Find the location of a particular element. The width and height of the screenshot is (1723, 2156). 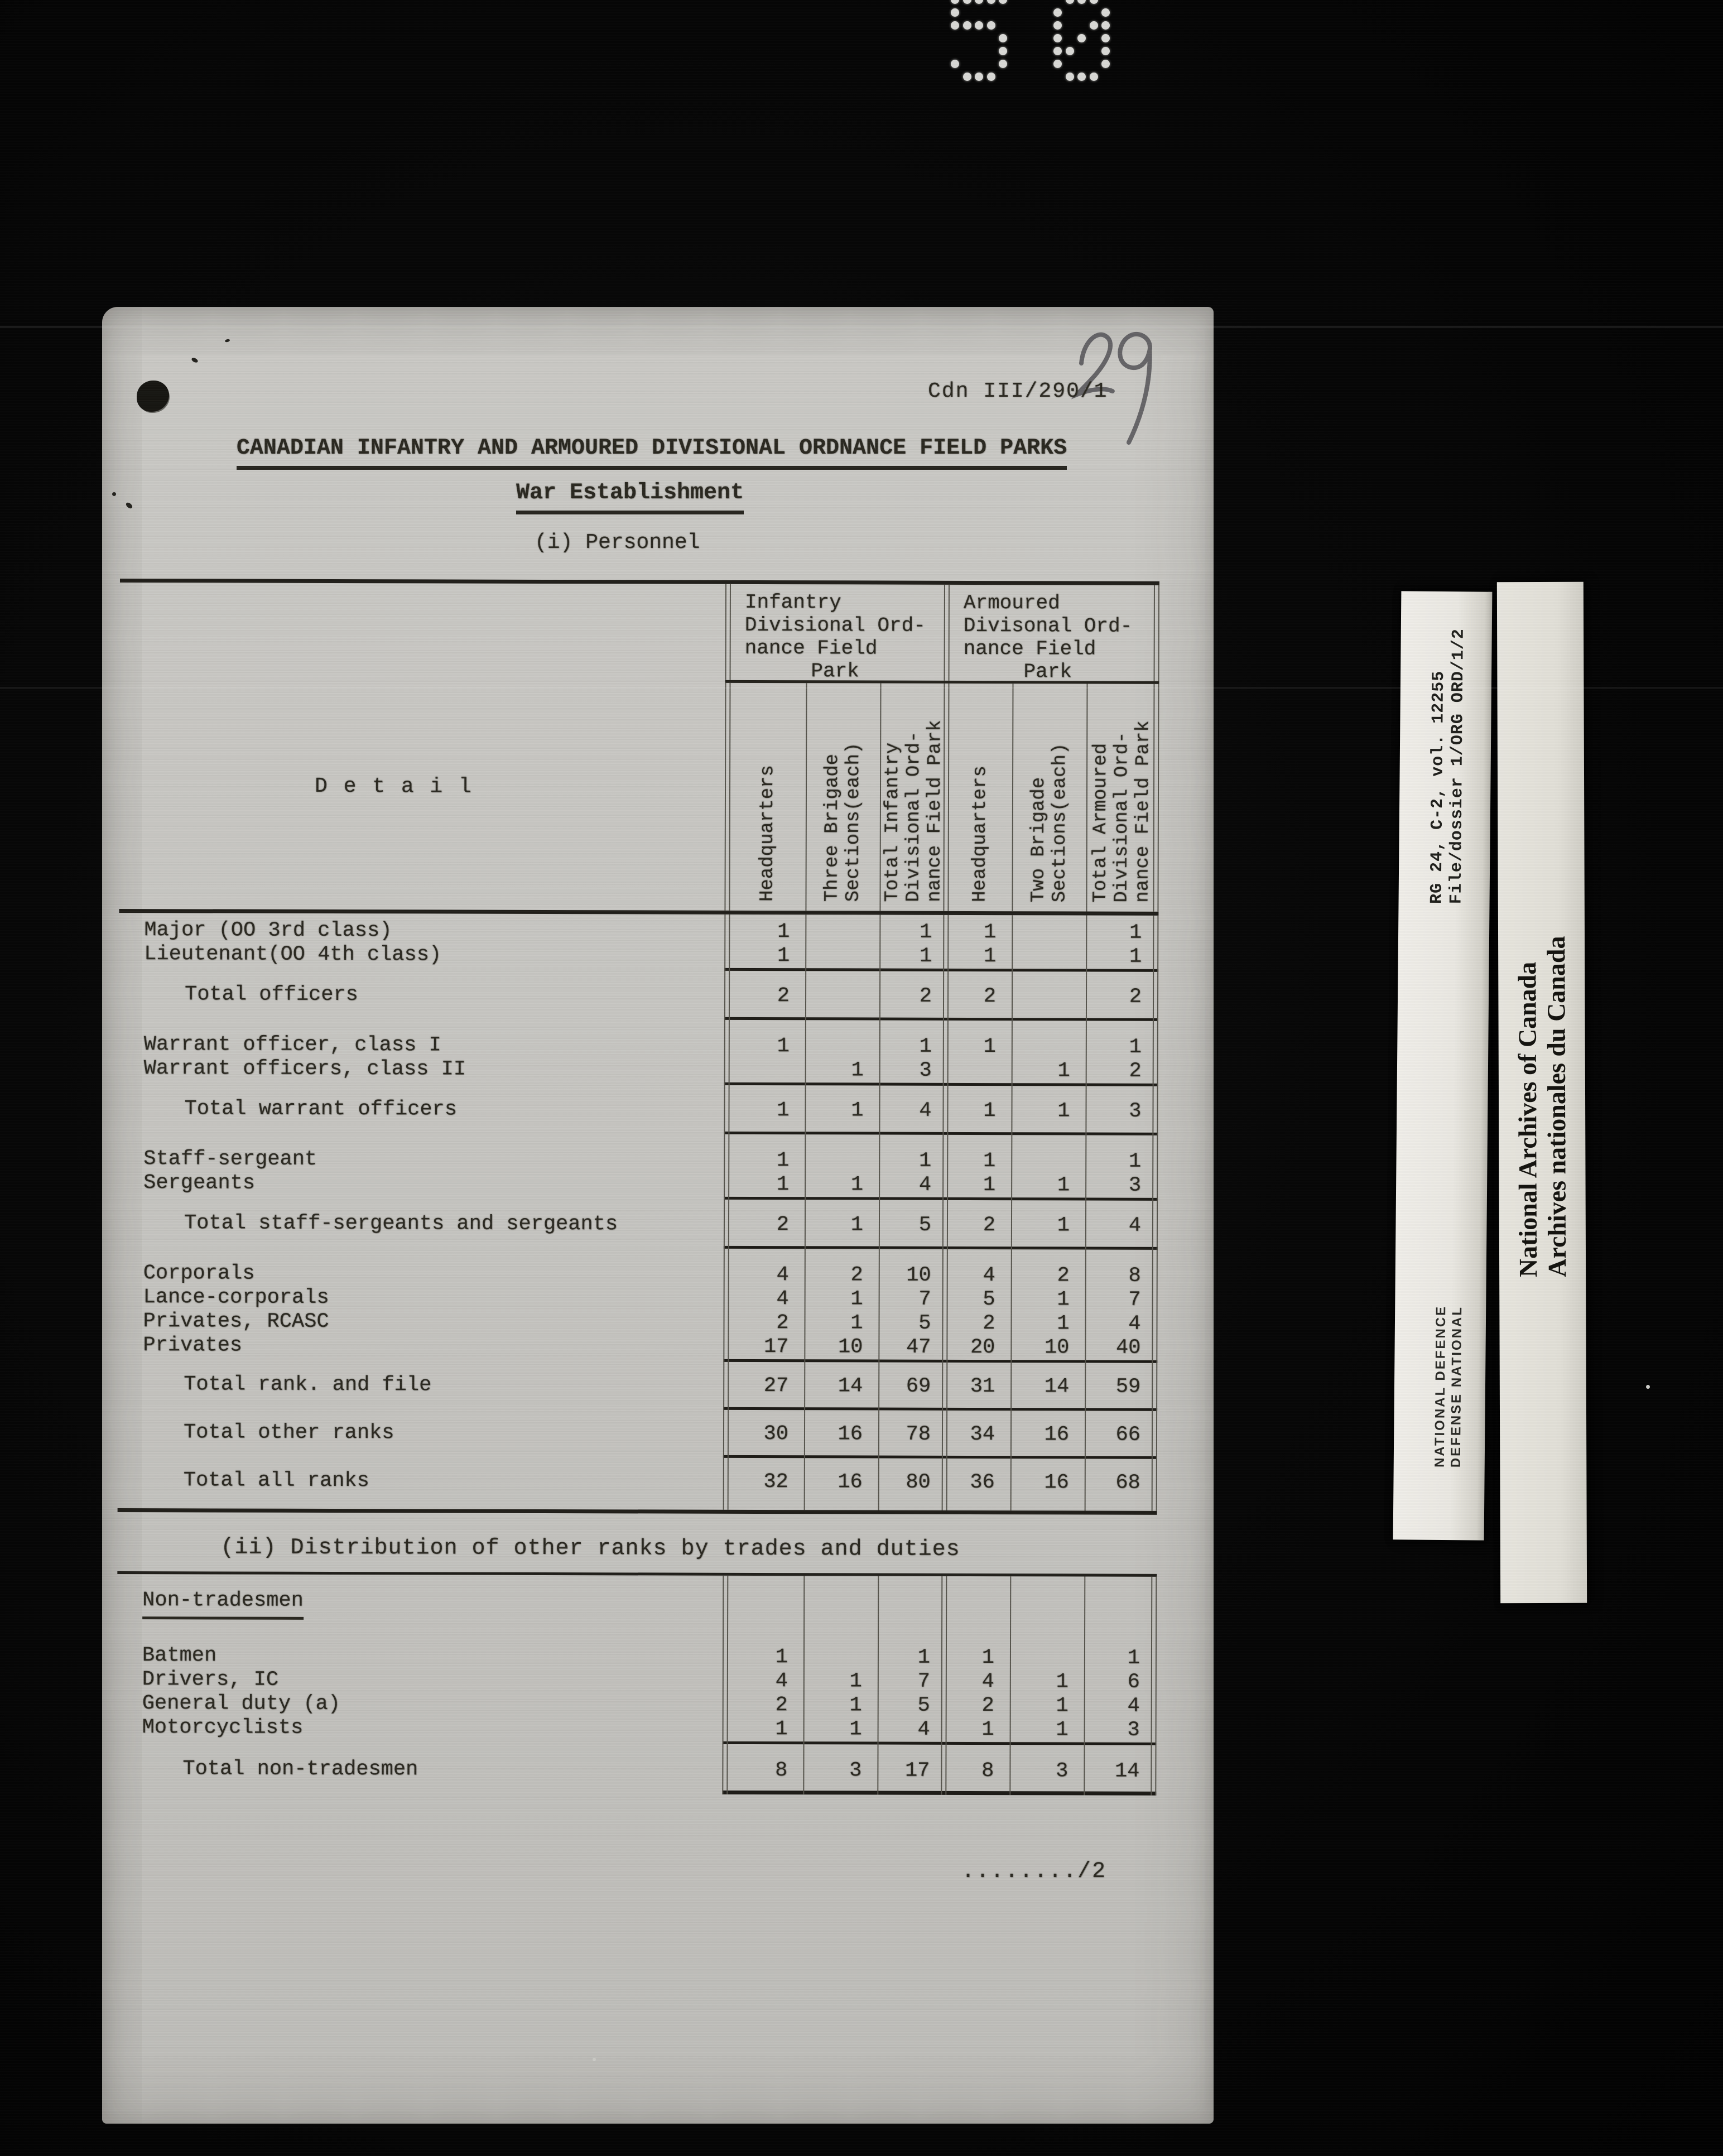

table-row: Major (OO 3rd class) 1 1 1 1 is located at coordinates (638, 931).